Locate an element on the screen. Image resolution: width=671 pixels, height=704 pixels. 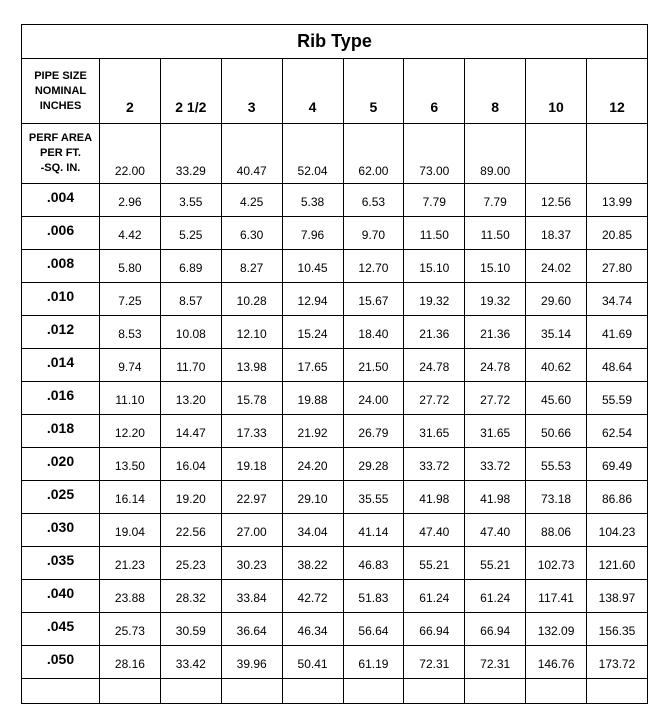
cell-value: 55.21 is located at coordinates (495, 563).